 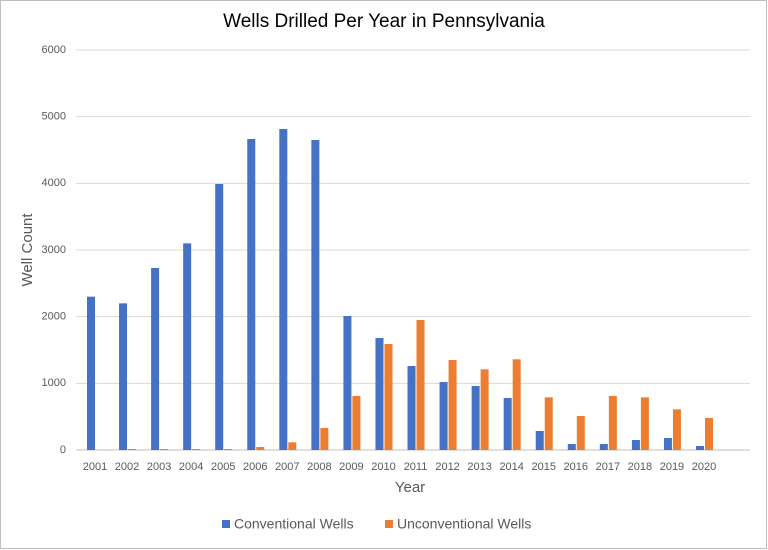 I want to click on x-tick-label: 2006, so click(x=255, y=467).